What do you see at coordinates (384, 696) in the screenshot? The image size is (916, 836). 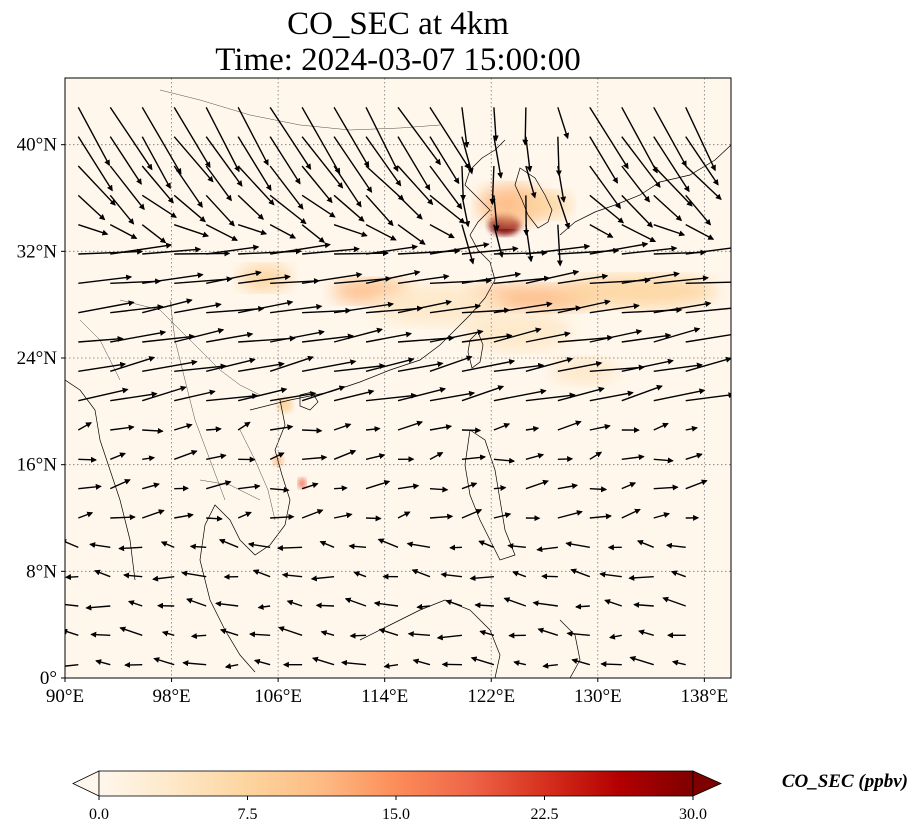 I see `x-tick-label: 114°E` at bounding box center [384, 696].